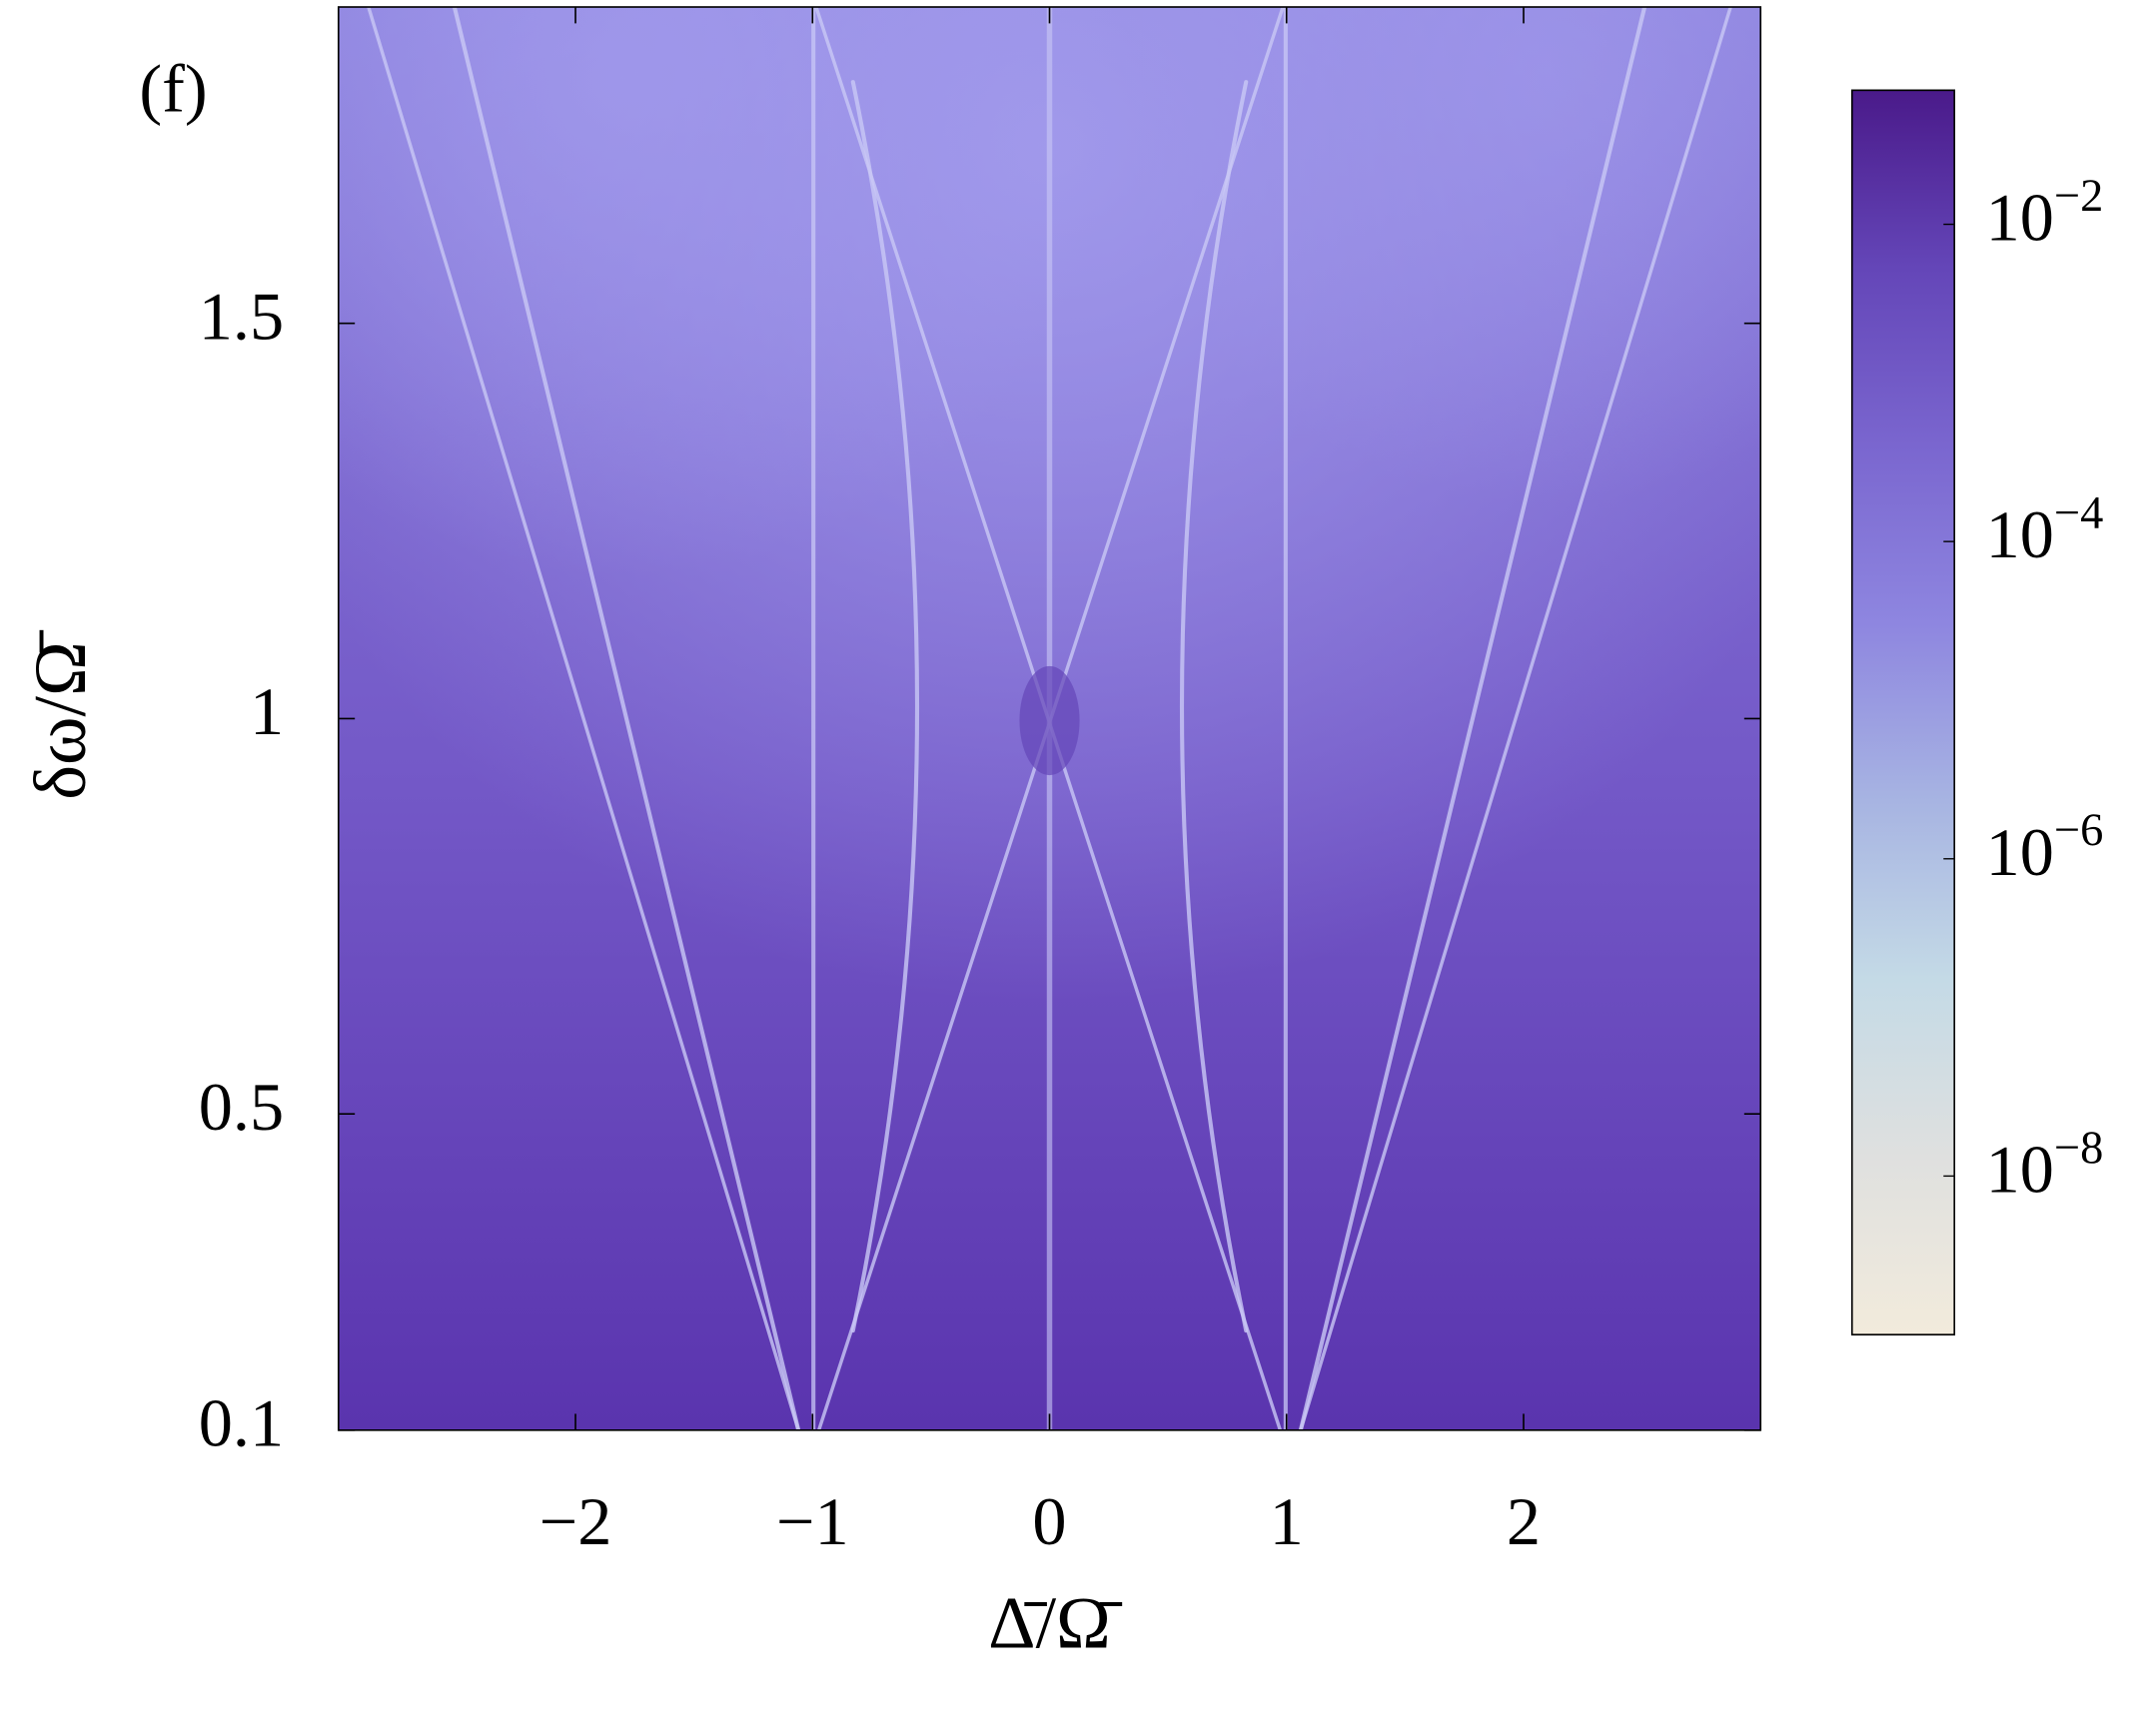 This screenshot has height=1736, width=2140. What do you see at coordinates (1055, 1623) in the screenshot?
I see `x-axis-label: Δ̄/Ω̄` at bounding box center [1055, 1623].